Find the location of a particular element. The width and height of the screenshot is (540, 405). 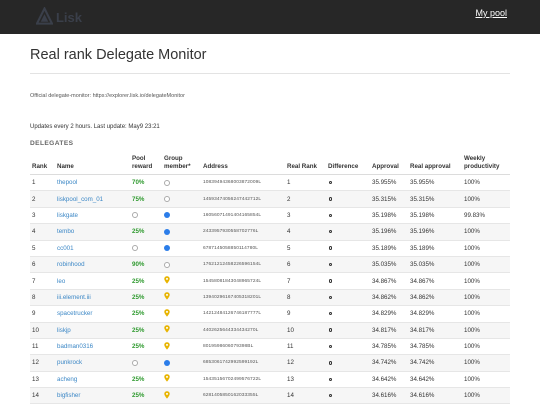

name-cell: liskpool_com_01 is located at coordinates (92, 199).